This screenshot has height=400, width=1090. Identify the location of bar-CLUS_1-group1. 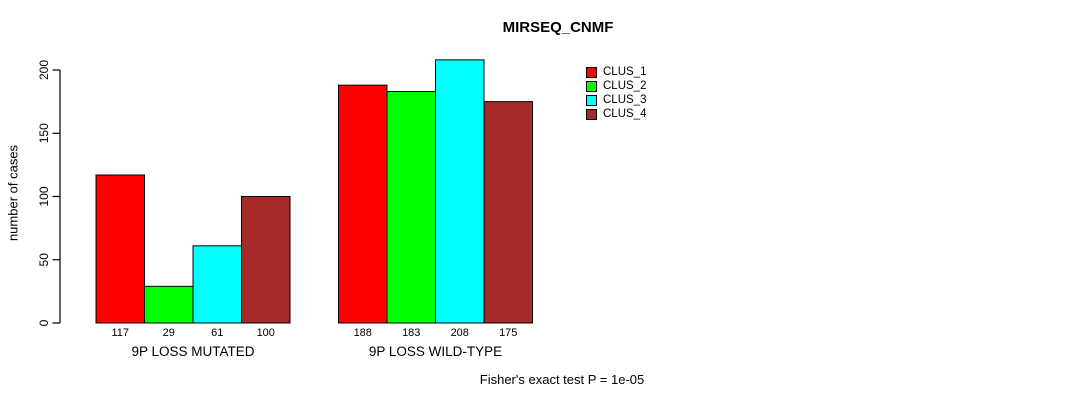
(120, 249).